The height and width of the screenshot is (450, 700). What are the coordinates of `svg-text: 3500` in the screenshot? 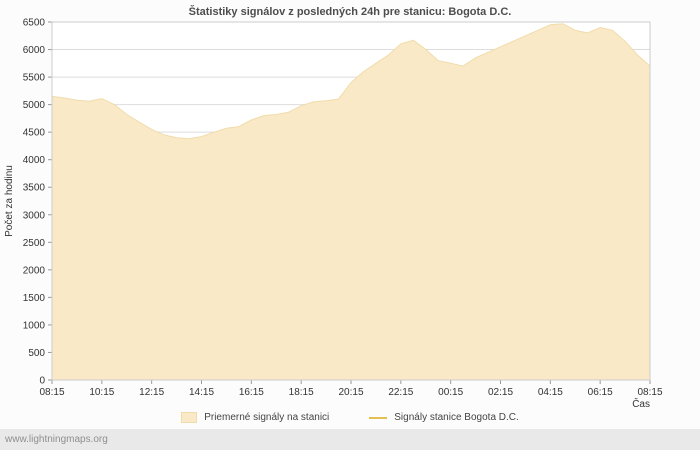 It's located at (34, 188).